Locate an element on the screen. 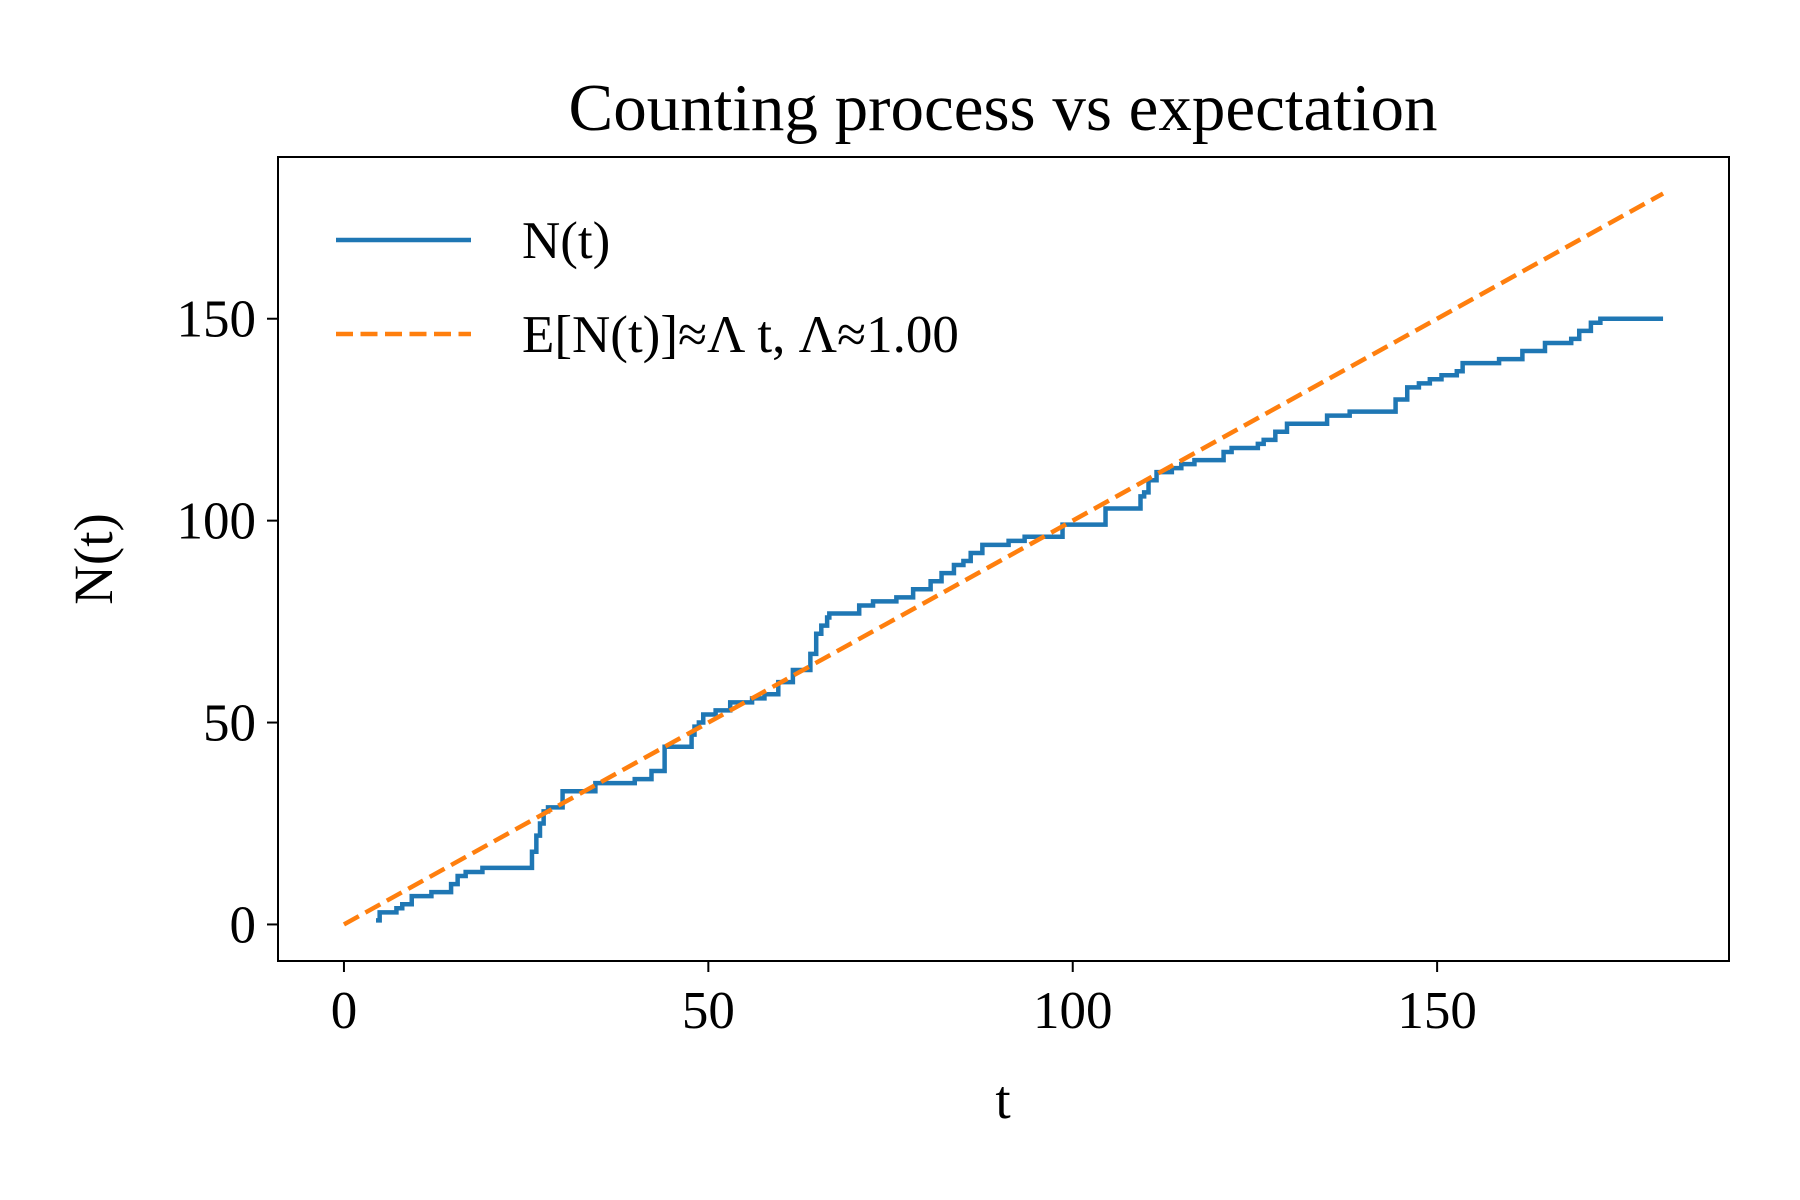  x-tick-label: 100 is located at coordinates (1073, 1011).